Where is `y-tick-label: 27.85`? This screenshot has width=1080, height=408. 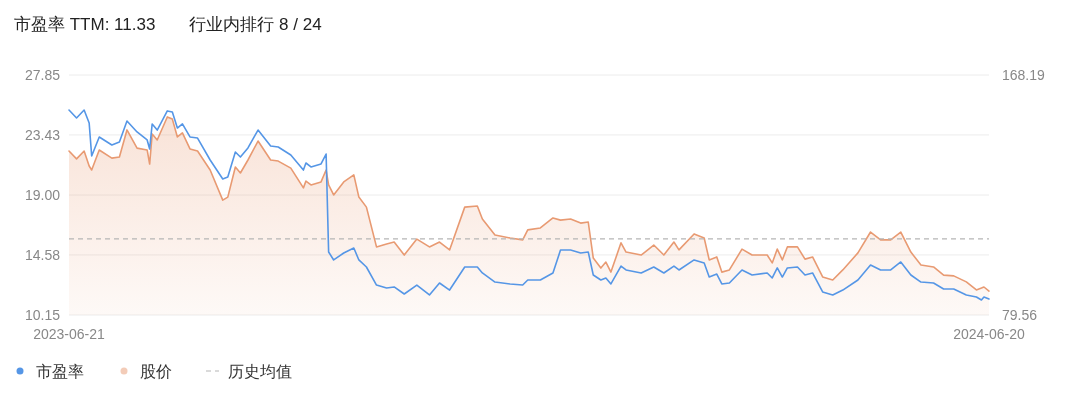 y-tick-label: 27.85 is located at coordinates (42, 75).